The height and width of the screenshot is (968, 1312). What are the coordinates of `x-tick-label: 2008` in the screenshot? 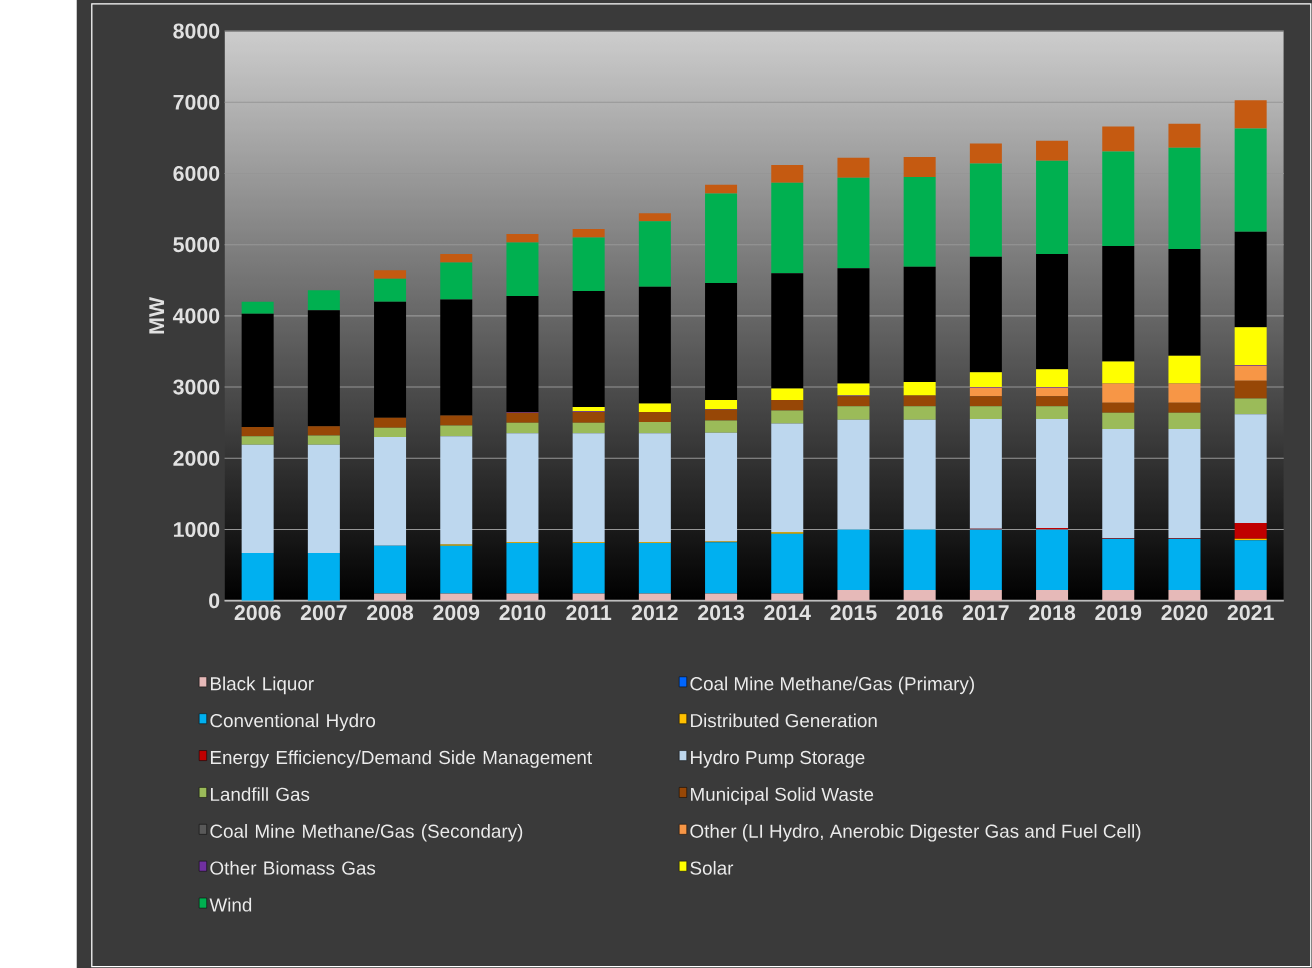 It's located at (390, 613).